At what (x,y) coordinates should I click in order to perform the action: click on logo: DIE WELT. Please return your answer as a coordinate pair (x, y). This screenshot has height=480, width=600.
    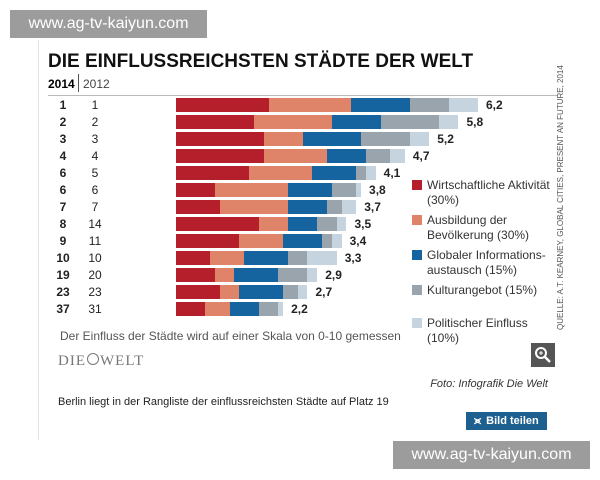
    Looking at the image, I should click on (101, 361).